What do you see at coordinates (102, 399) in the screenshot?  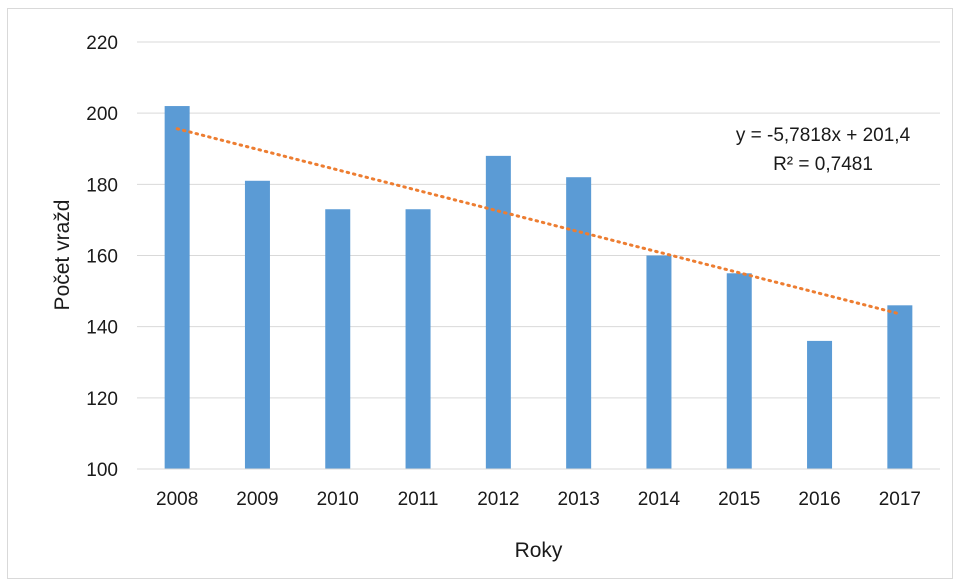 I see `y-tick-label: 120` at bounding box center [102, 399].